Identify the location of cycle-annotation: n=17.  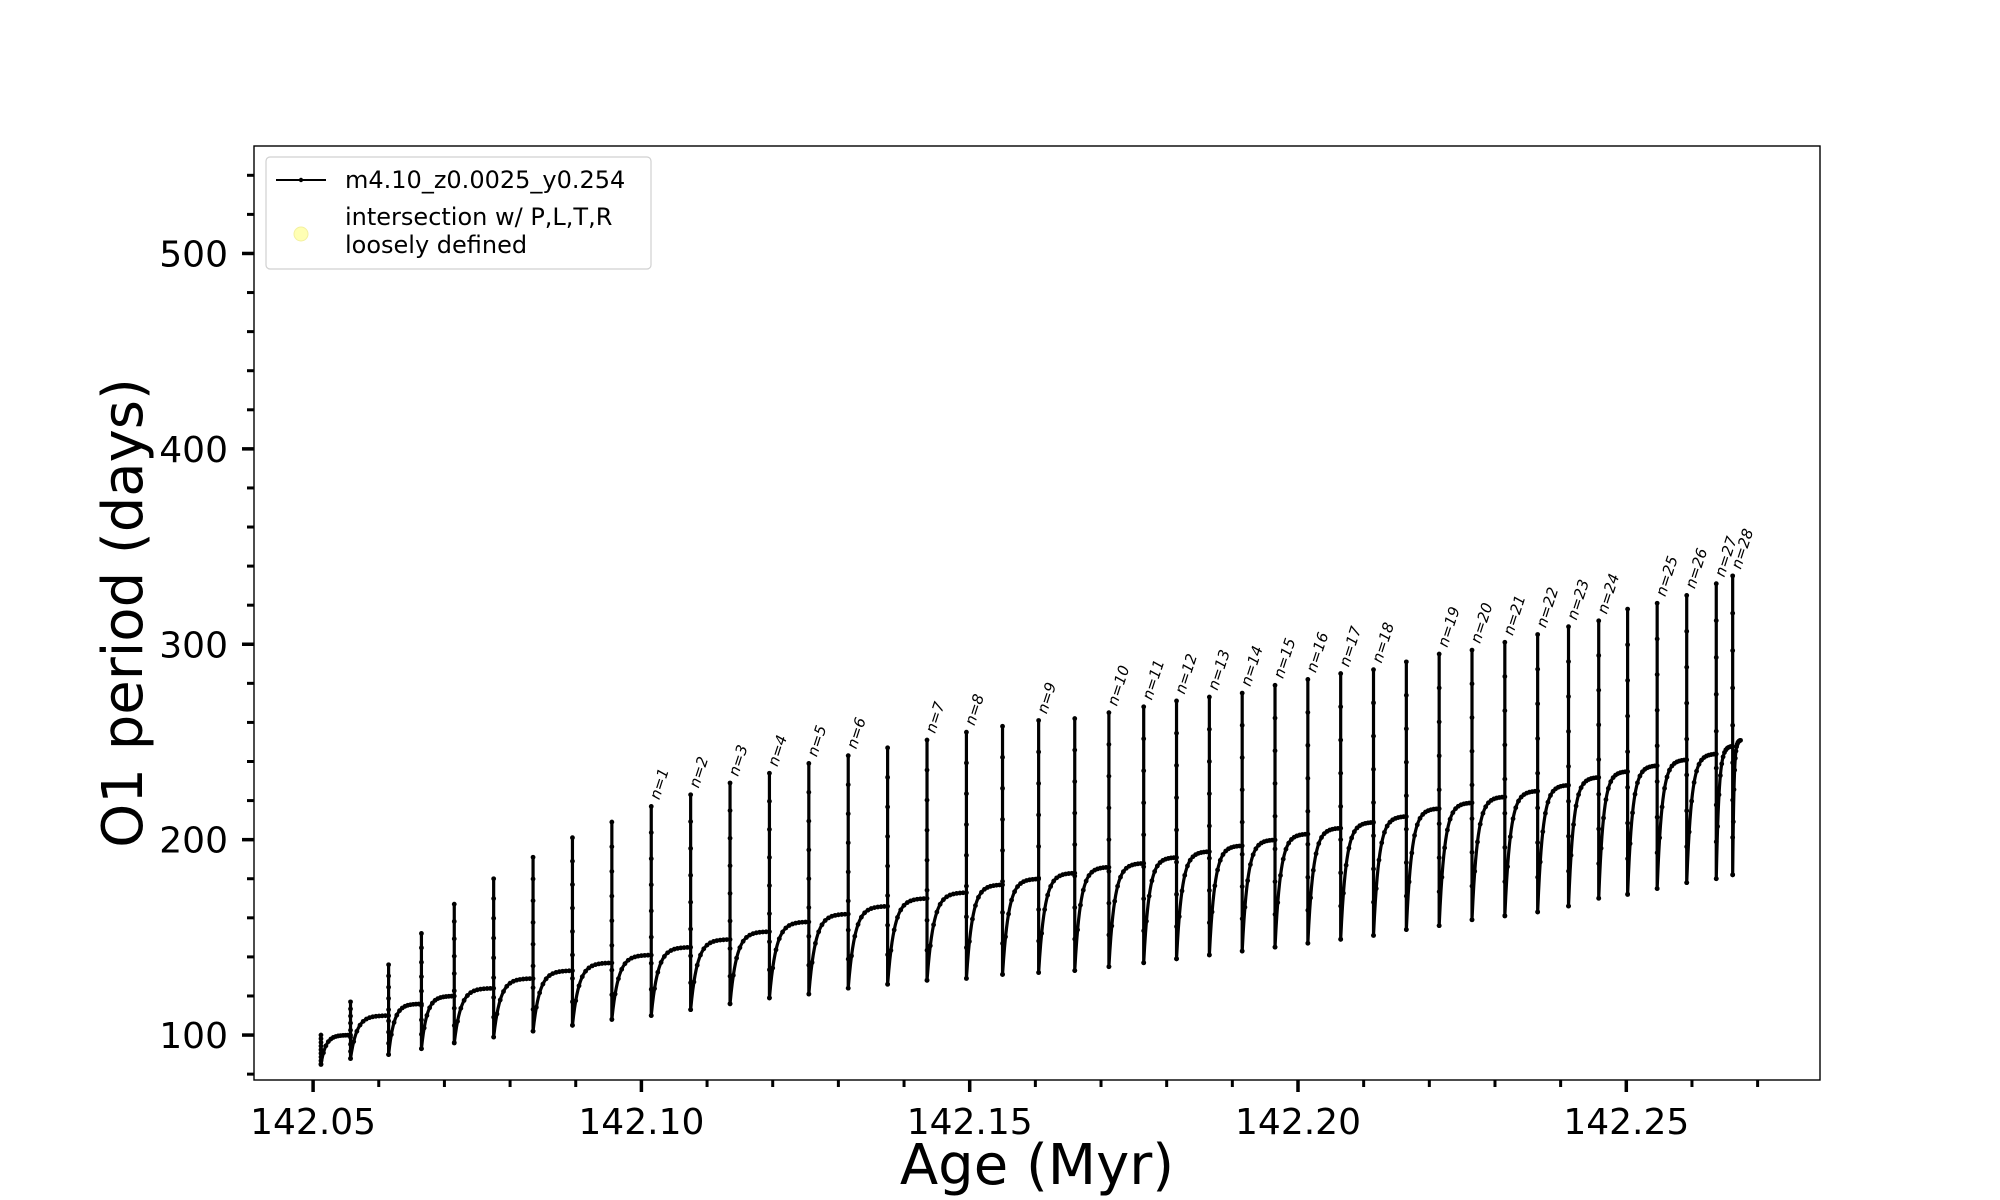
(1350, 646).